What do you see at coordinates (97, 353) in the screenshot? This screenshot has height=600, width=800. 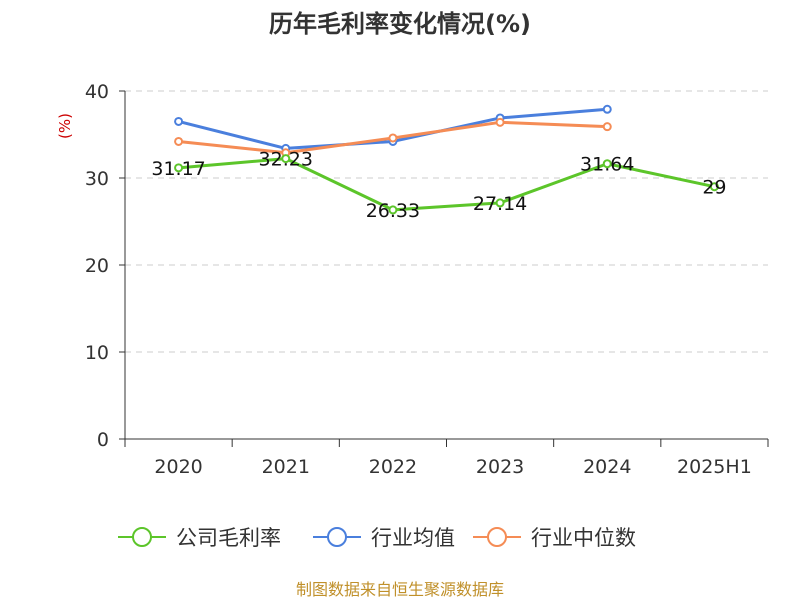 I see `y-tick-label: 10` at bounding box center [97, 353].